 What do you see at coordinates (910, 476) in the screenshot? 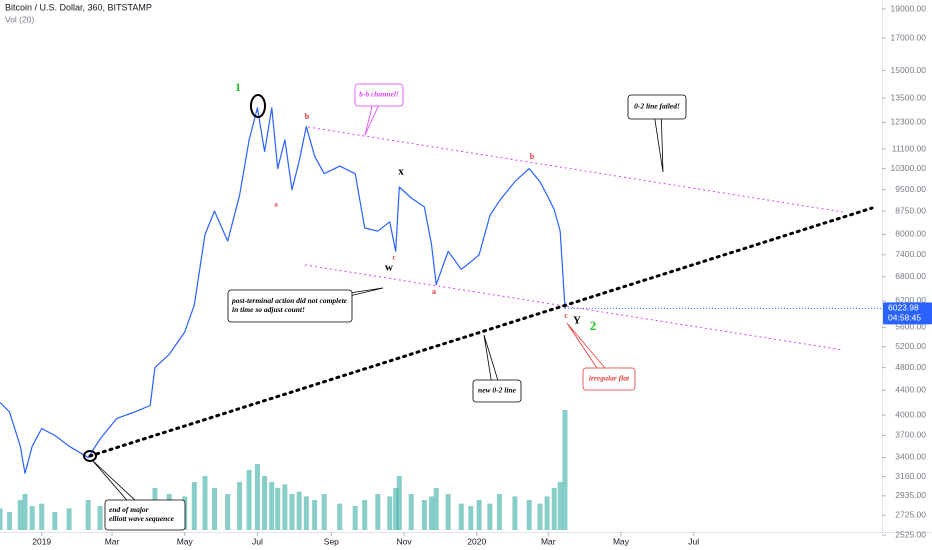
I see `y-tick-label: 3160.00` at bounding box center [910, 476].